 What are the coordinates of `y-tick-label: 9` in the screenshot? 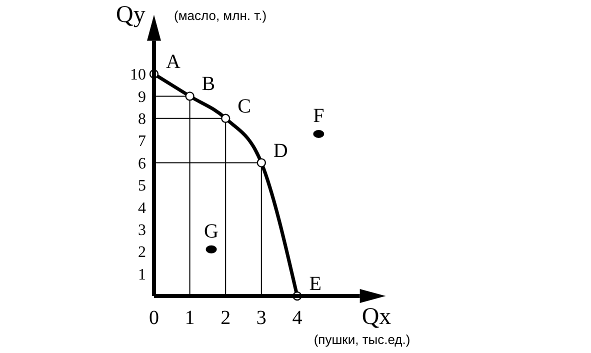 It's located at (142, 97).